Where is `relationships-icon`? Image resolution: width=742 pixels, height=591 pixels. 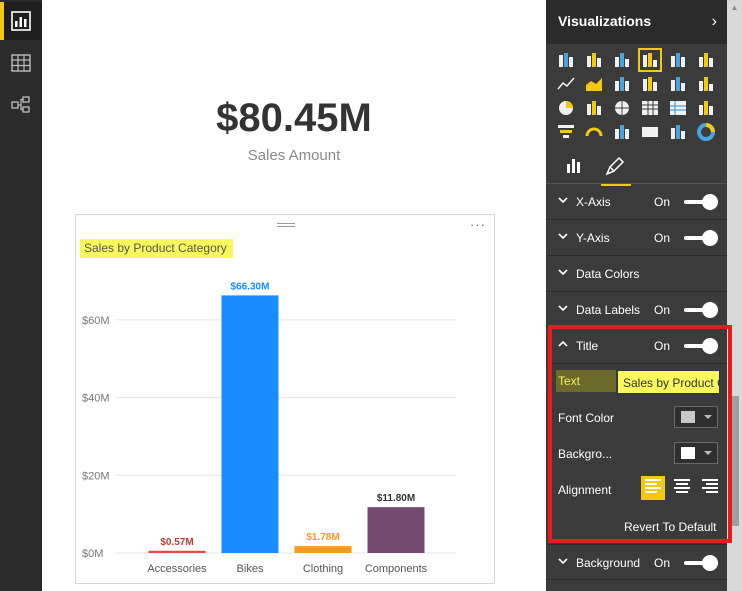
relationships-icon is located at coordinates (21, 105).